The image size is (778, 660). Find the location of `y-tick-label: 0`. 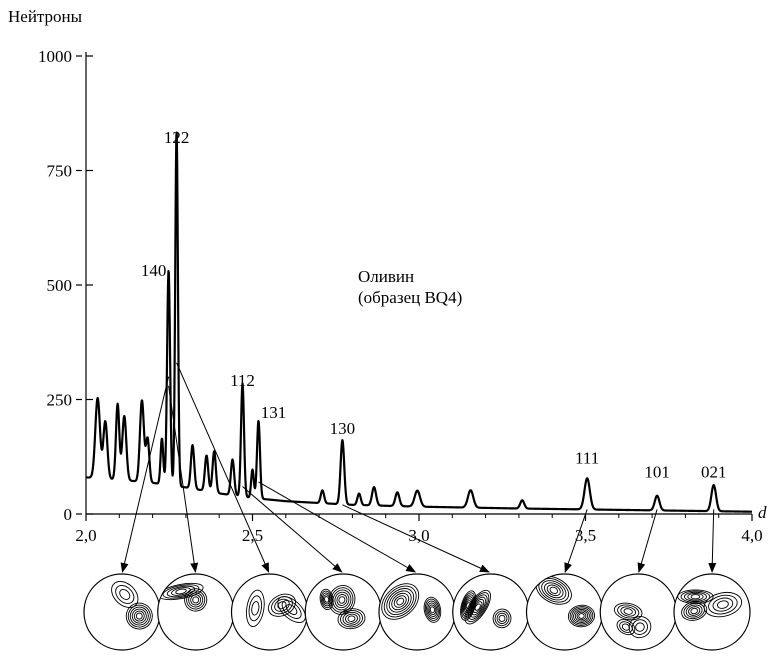

y-tick-label: 0 is located at coordinates (68, 514).